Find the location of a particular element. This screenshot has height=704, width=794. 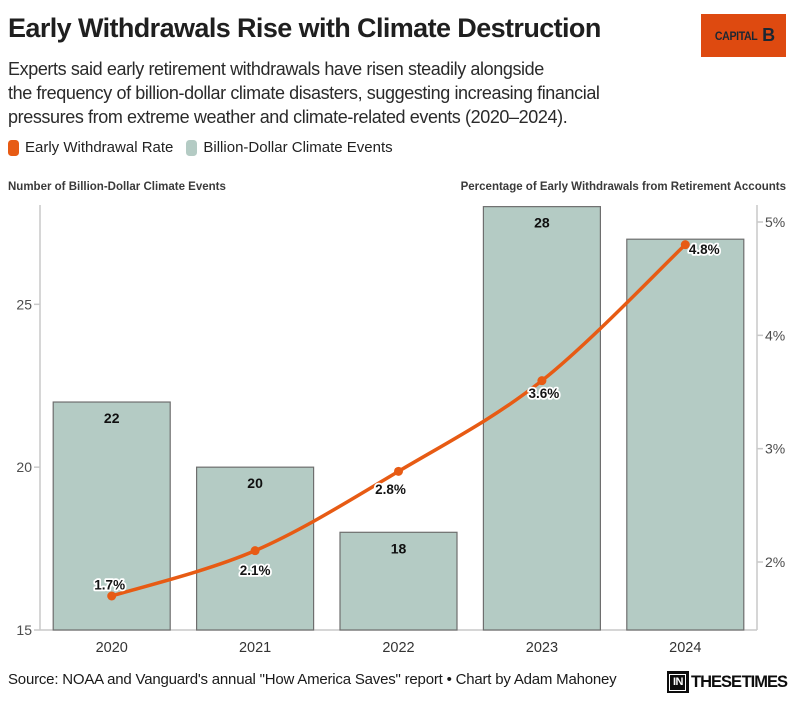

line-point-2021 is located at coordinates (255, 551).